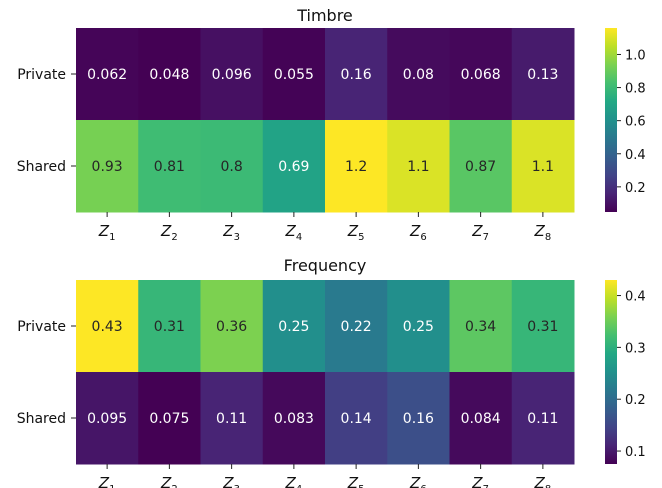 The width and height of the screenshot is (662, 488). I want to click on cell-value-label: 0.36, so click(231, 327).